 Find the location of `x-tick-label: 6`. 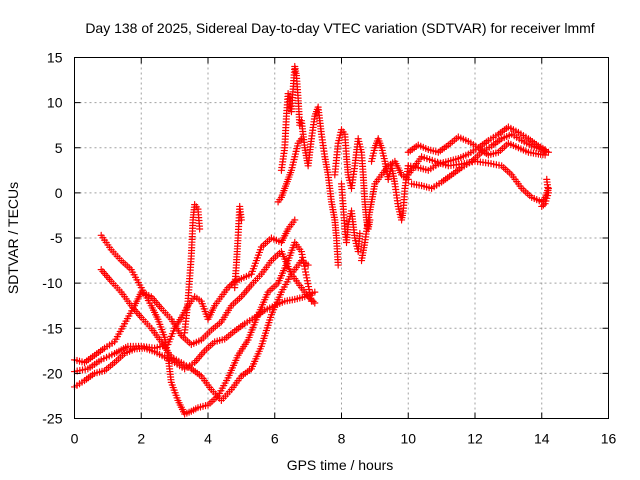

x-tick-label: 6 is located at coordinates (275, 439).